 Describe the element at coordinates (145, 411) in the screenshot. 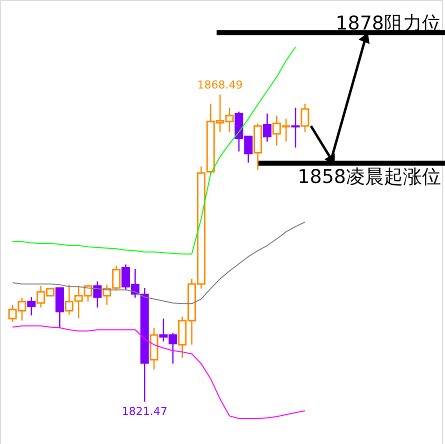

I see `annotation: 1821.47` at that location.